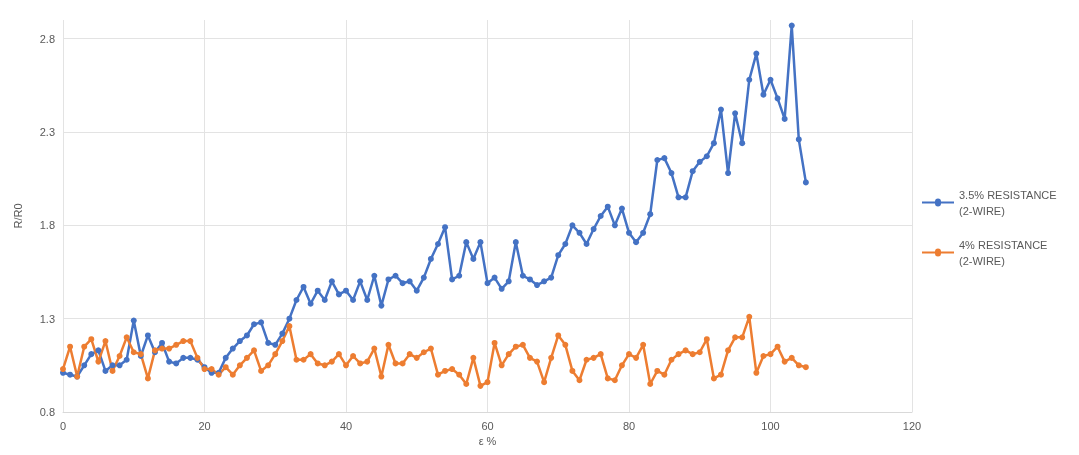  Describe the element at coordinates (47, 132) in the screenshot. I see `y-tick-label: 2.3` at that location.